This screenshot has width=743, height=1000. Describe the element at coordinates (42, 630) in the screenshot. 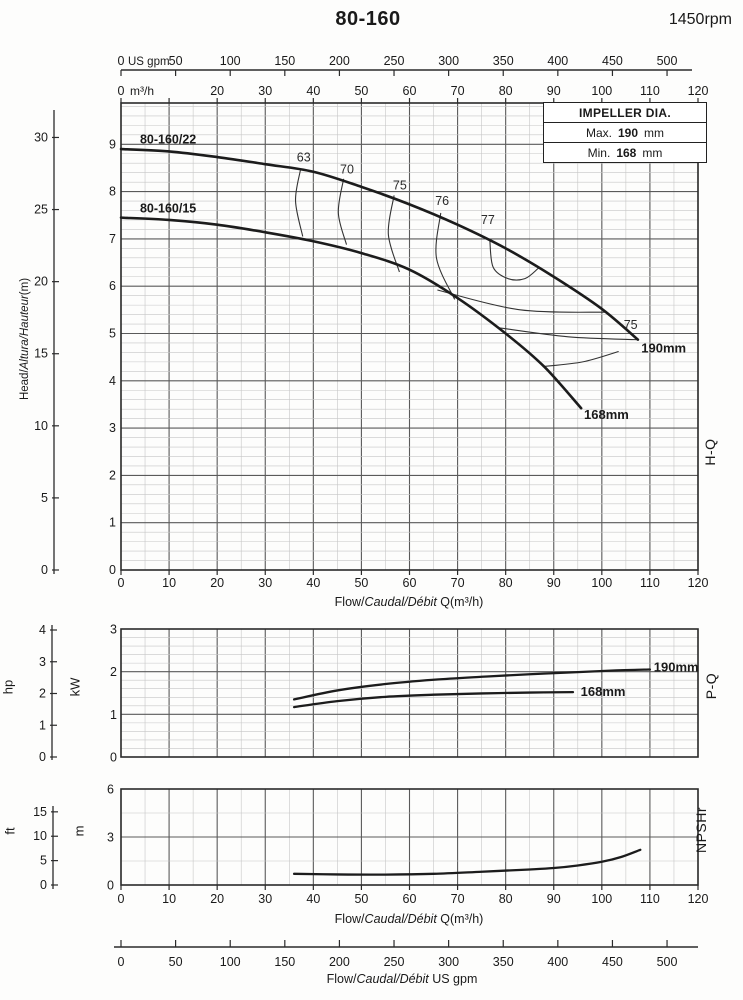

I see `hp-tick-label: 4` at that location.